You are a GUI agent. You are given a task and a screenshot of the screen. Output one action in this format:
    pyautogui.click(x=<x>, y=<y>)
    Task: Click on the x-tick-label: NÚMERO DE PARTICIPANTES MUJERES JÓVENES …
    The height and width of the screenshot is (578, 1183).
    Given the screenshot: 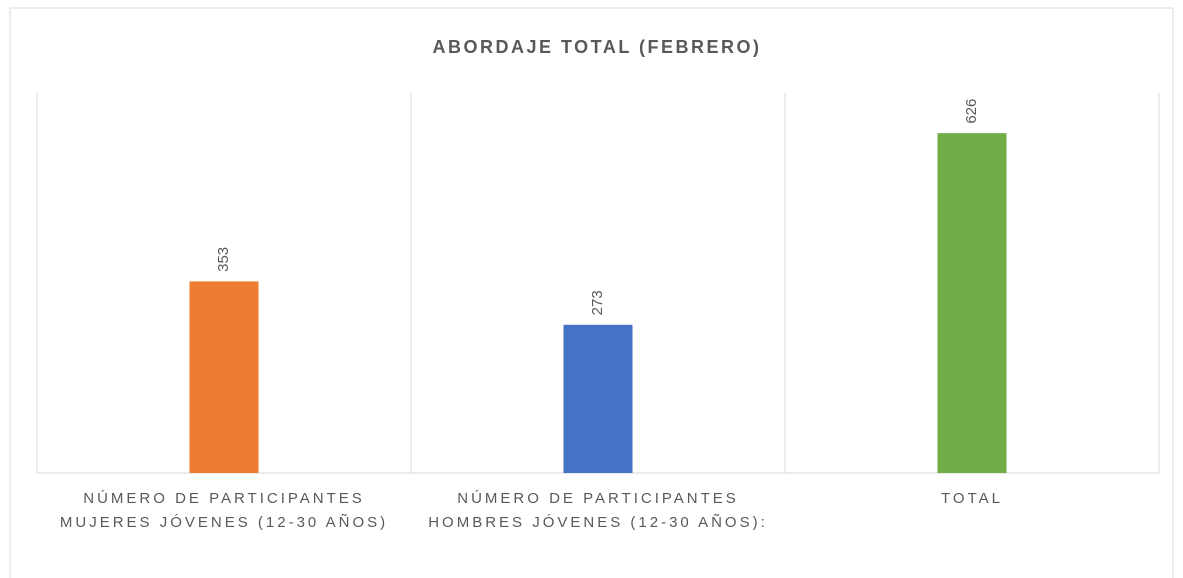 What is the action you would take?
    pyautogui.click(x=224, y=510)
    